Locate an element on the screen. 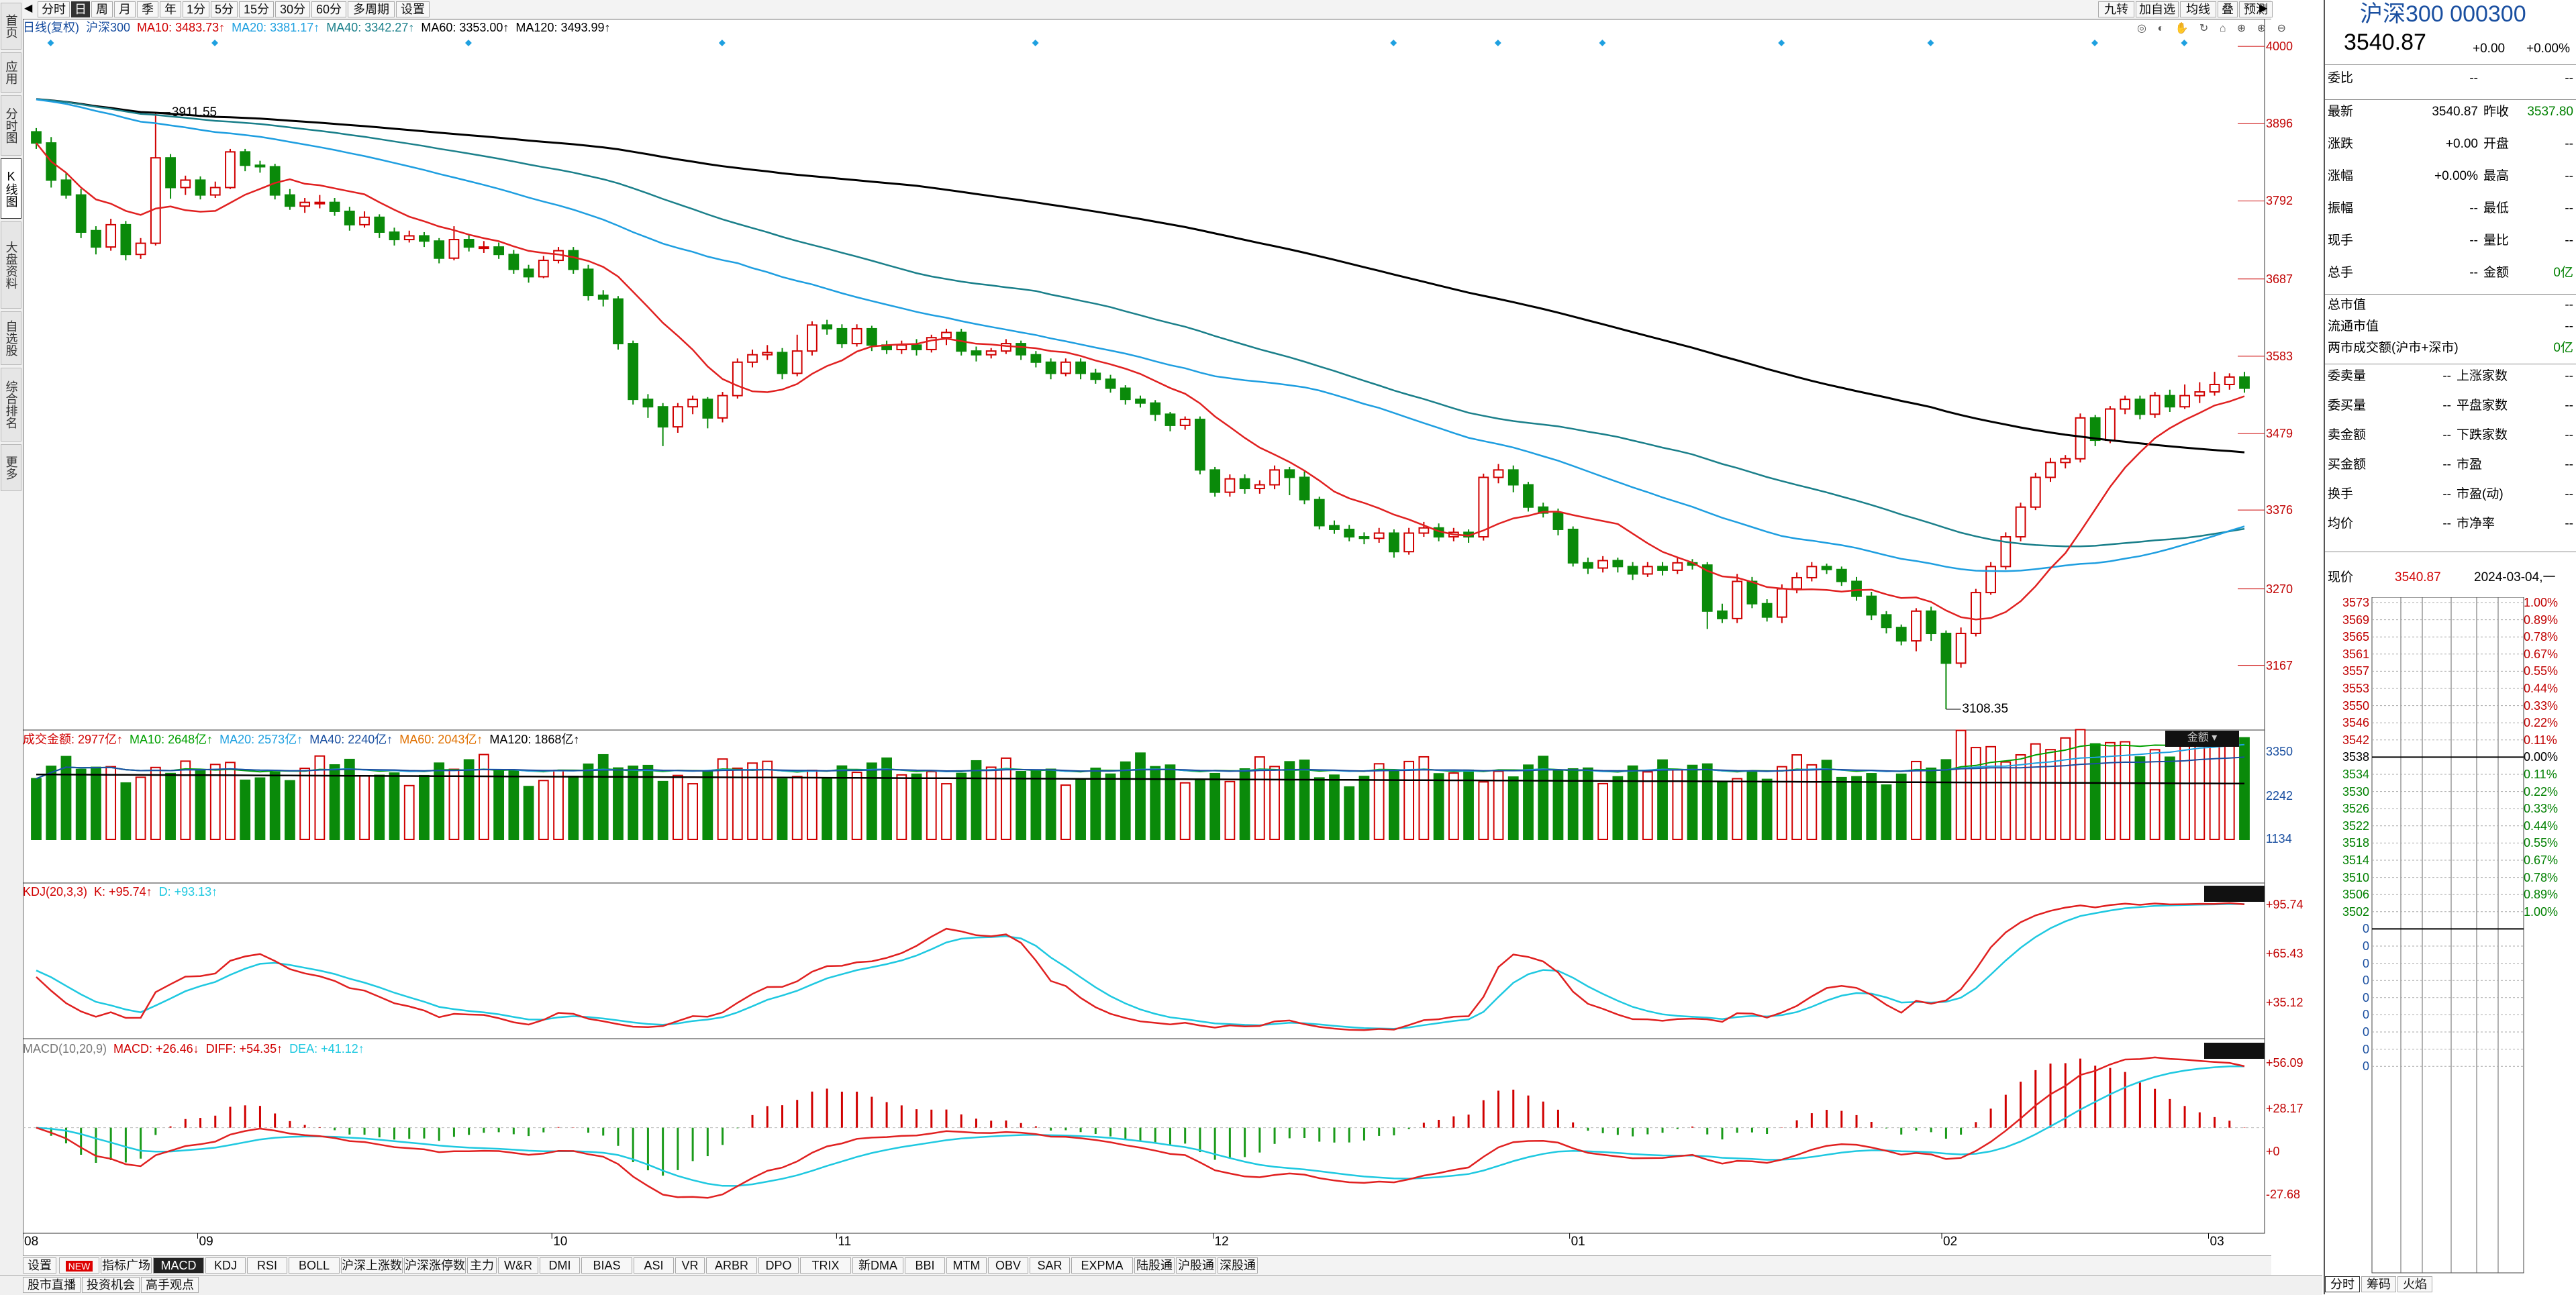 Image resolution: width=2576 pixels, height=1295 pixels. toolbar-right-1: 加自选 is located at coordinates (2157, 9).